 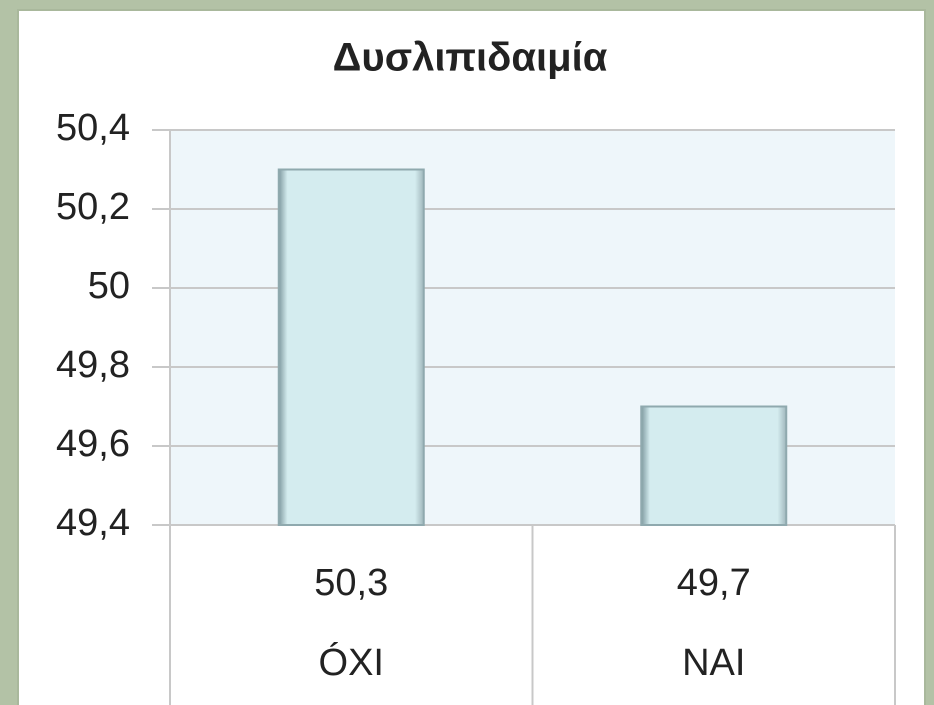 I want to click on y-tick-label: 50,4, so click(x=93, y=128).